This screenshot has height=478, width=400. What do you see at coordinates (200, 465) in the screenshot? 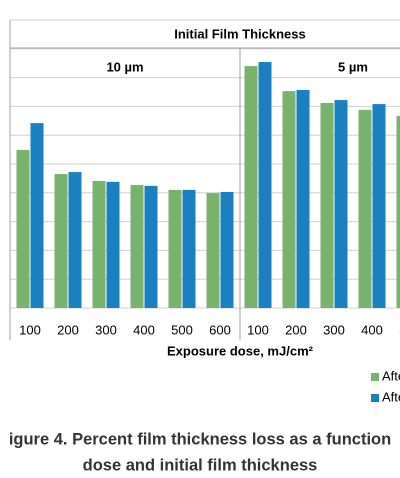
I see `caption-line: dose and initial film thickness` at bounding box center [200, 465].